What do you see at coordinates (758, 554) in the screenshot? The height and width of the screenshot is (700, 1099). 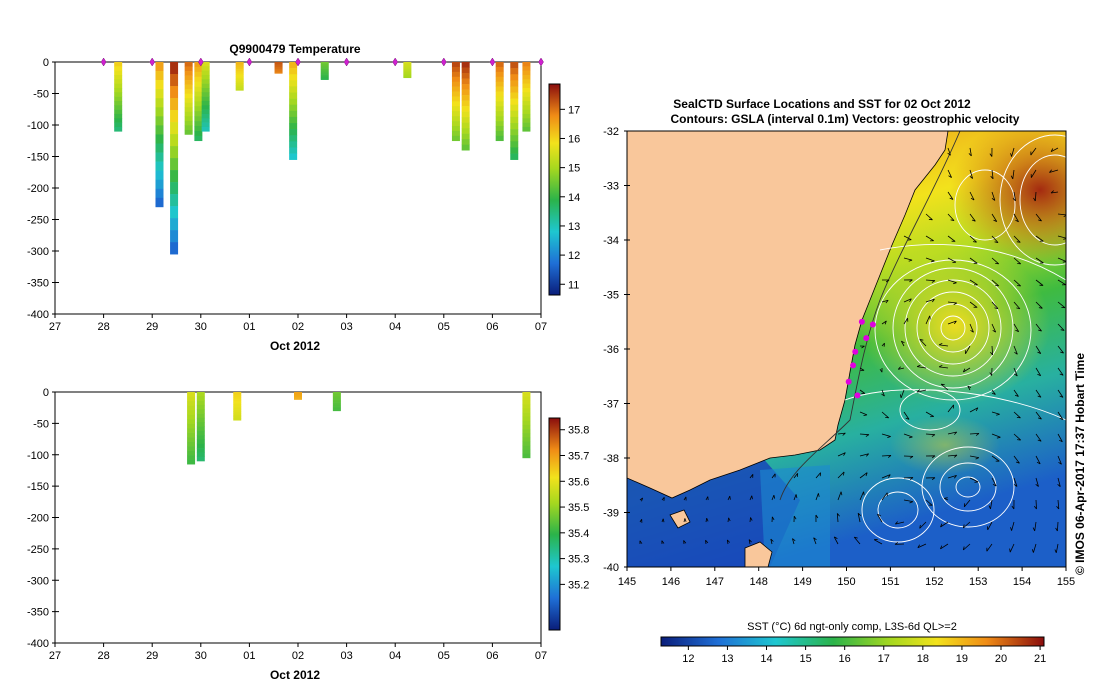 I see `land-tasmania` at bounding box center [758, 554].